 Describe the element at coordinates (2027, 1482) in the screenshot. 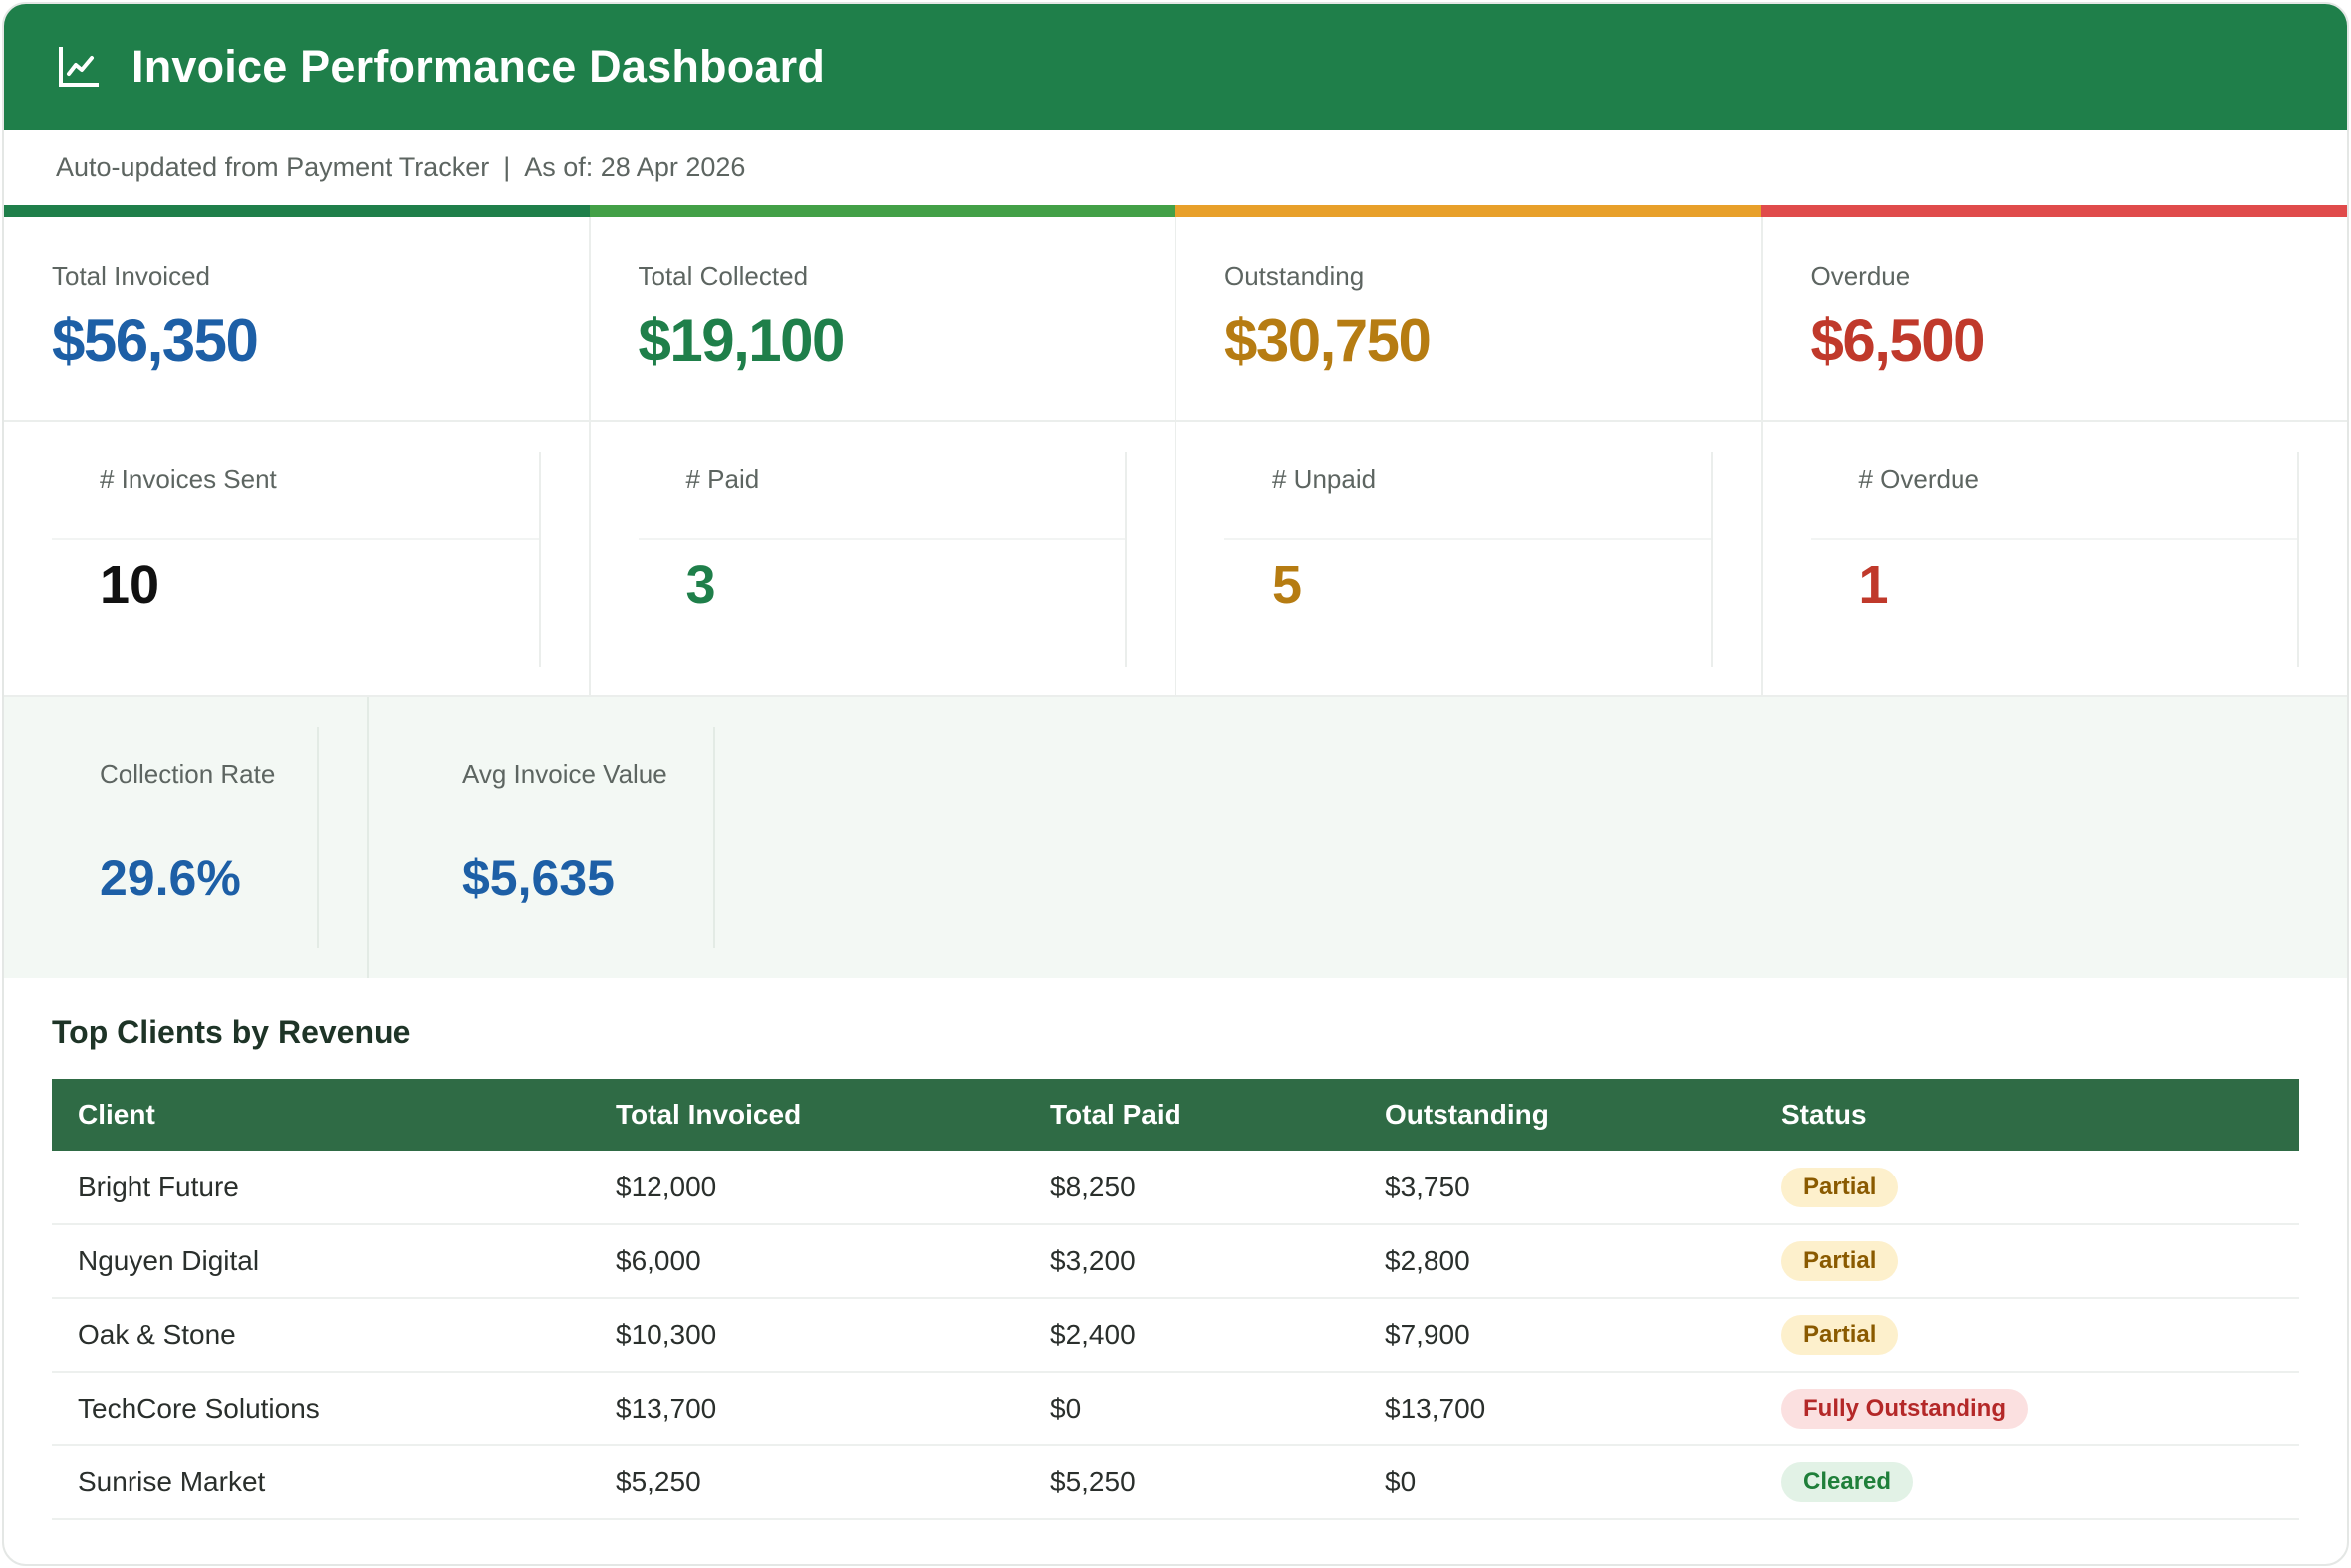

I see `cell-status: Cleared` at that location.